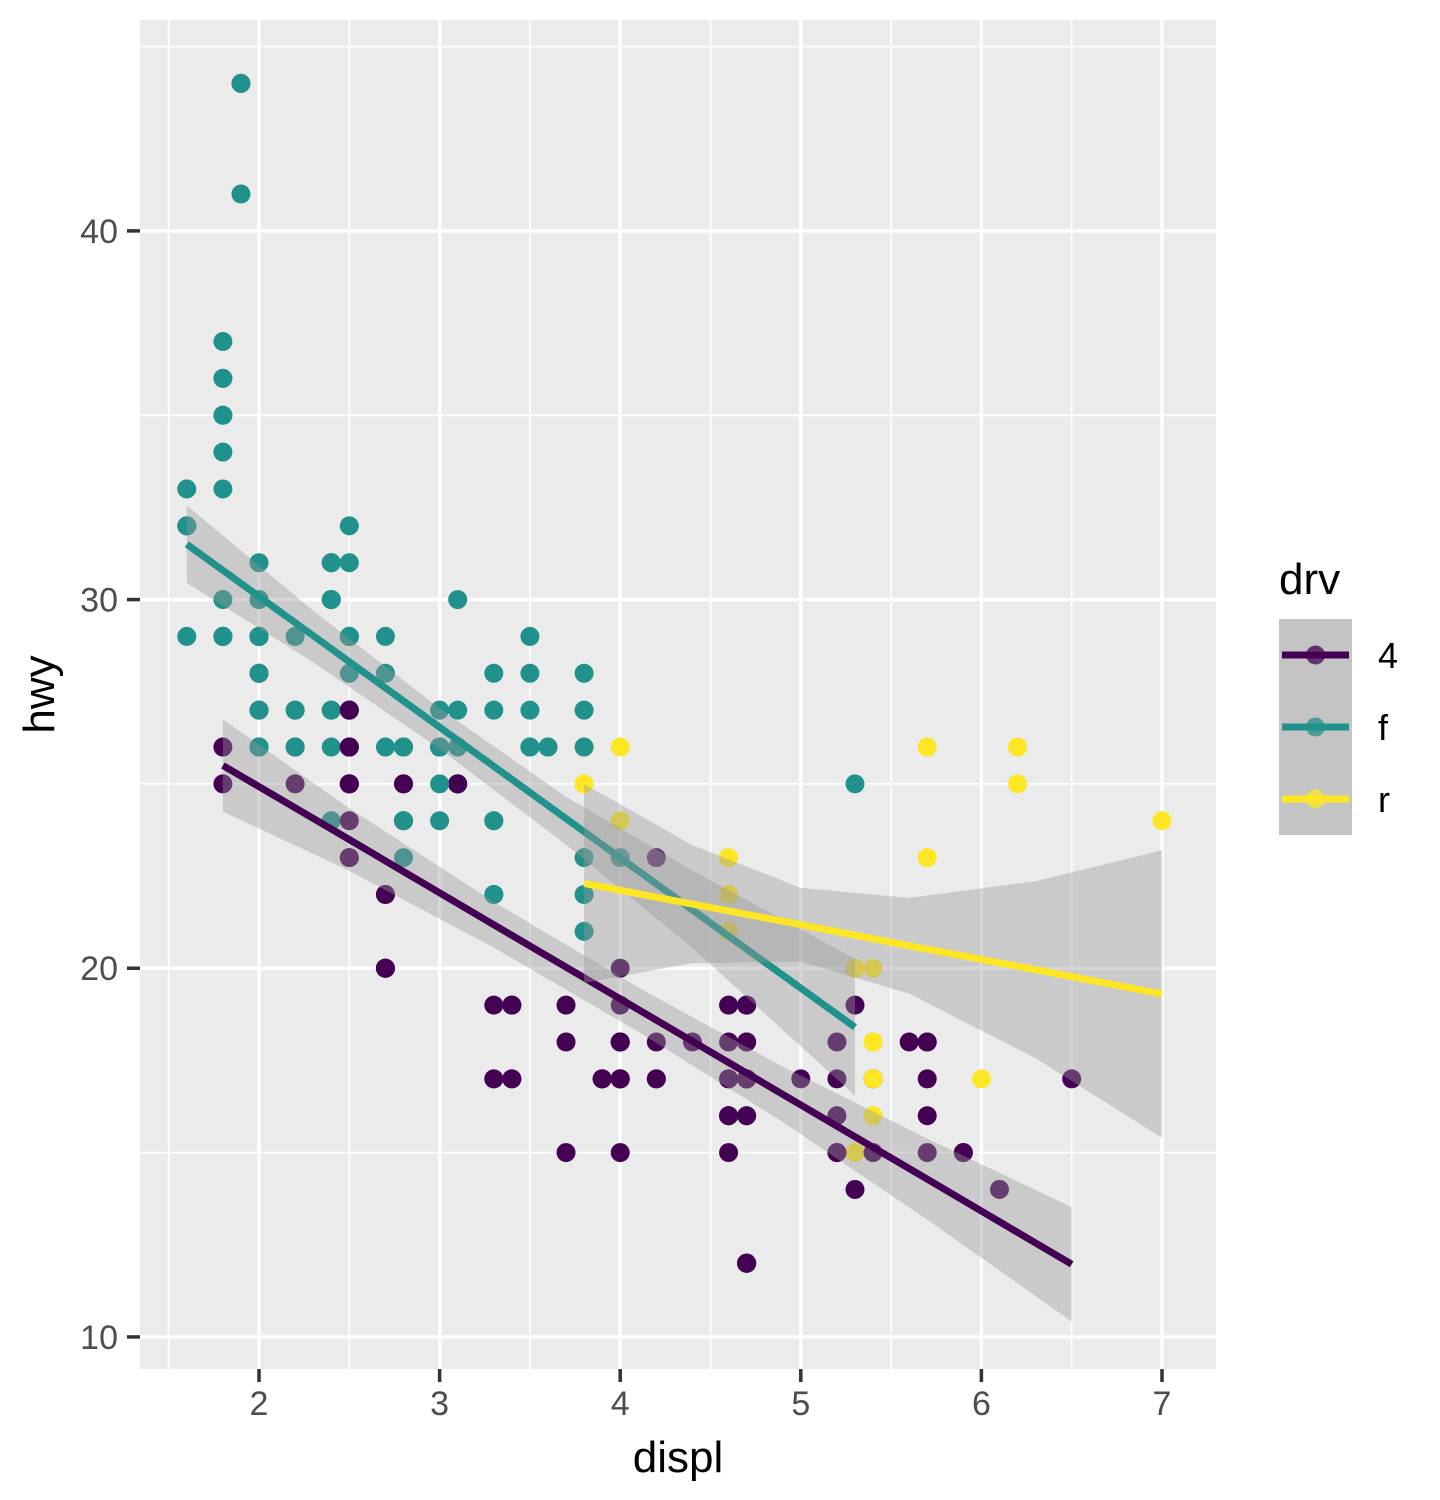 Image resolution: width=1440 pixels, height=1500 pixels. What do you see at coordinates (678, 1457) in the screenshot?
I see `x-axis-title: displ` at bounding box center [678, 1457].